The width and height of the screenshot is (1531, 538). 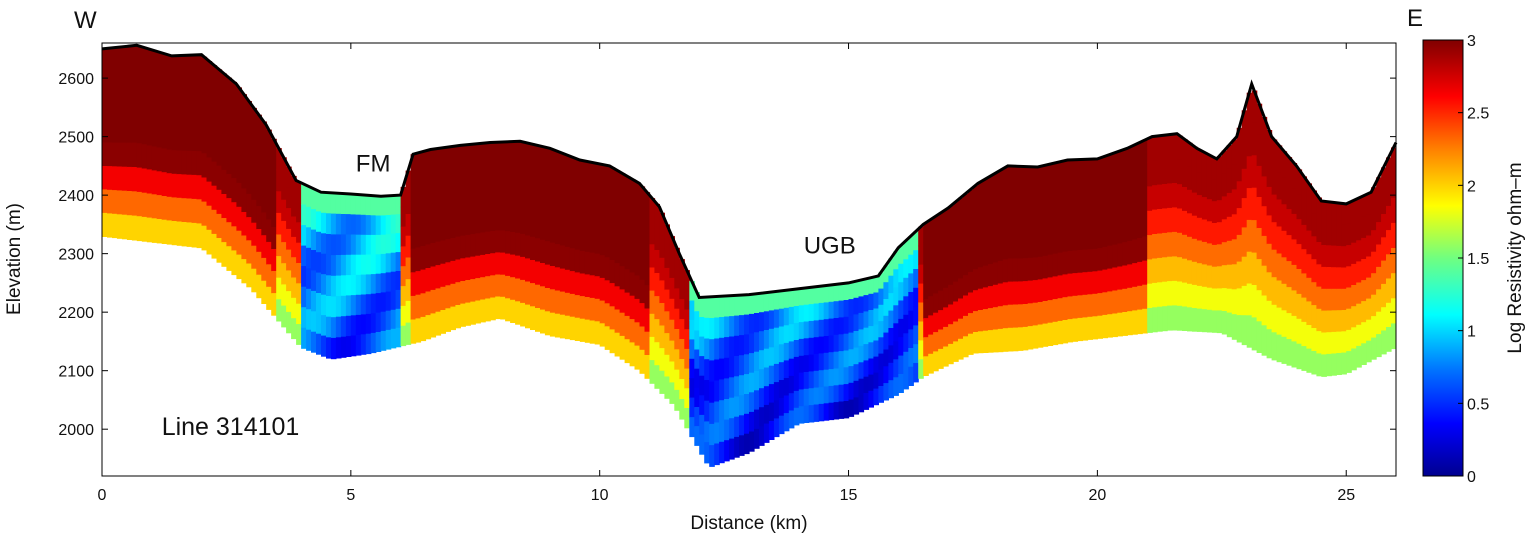 I want to click on y-tick-label: 2100, so click(x=76, y=372).